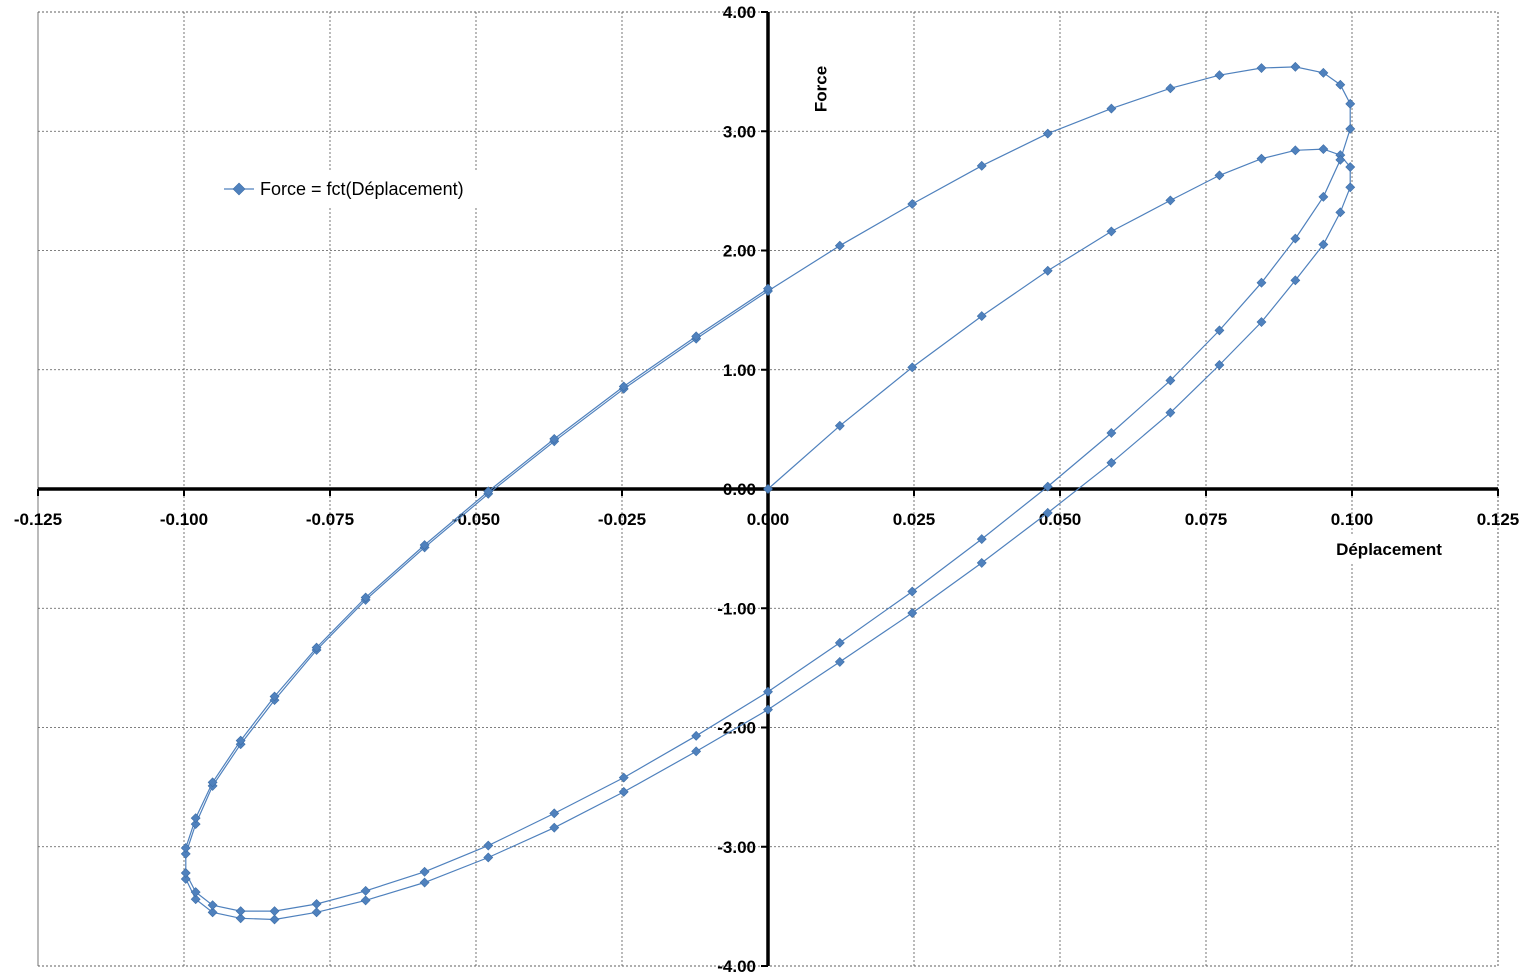 This screenshot has width=1534, height=978. I want to click on x-axis-title: Déplacement, so click(1389, 549).